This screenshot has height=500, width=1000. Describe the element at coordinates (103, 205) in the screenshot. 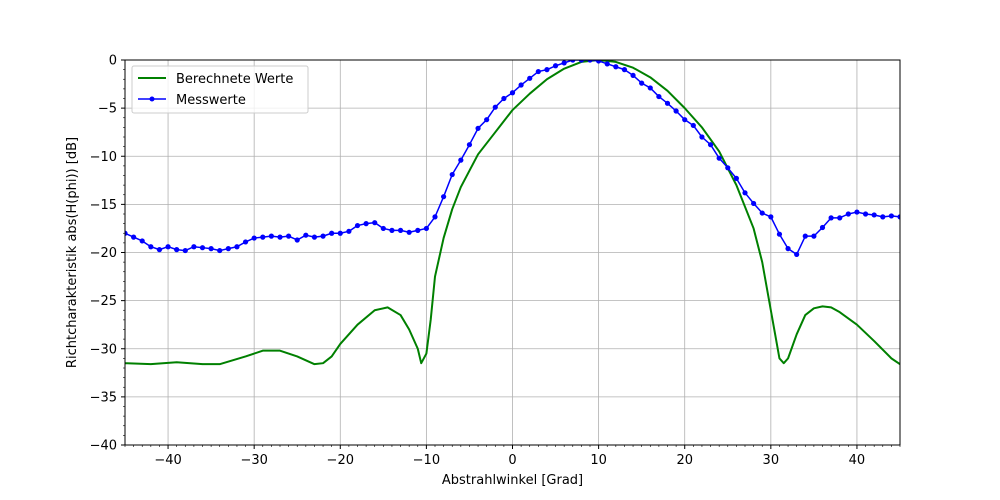

I see `y-tick-label: −15` at that location.